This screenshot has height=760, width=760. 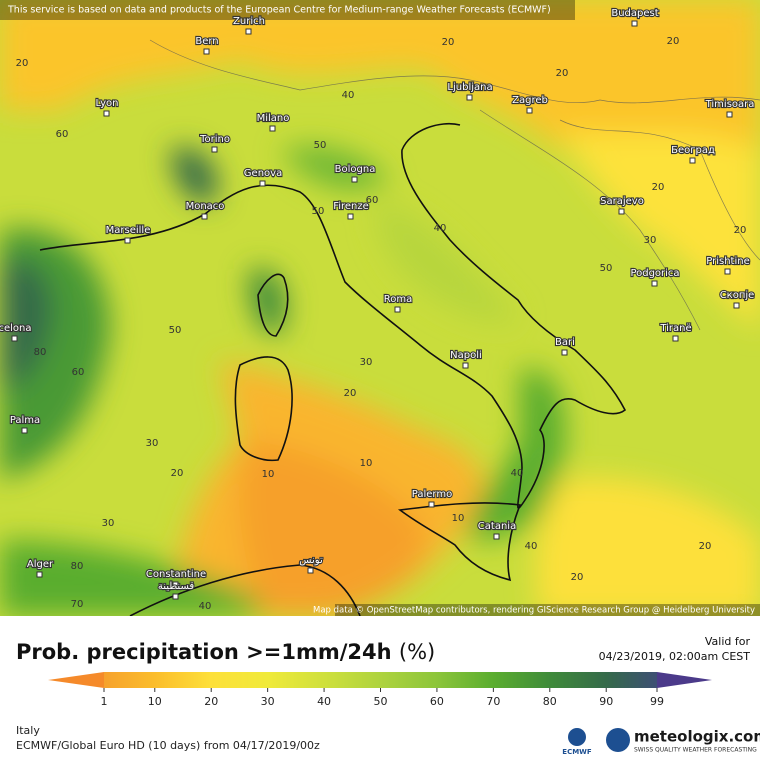 I want to click on city-label: Torino, so click(x=214, y=139).